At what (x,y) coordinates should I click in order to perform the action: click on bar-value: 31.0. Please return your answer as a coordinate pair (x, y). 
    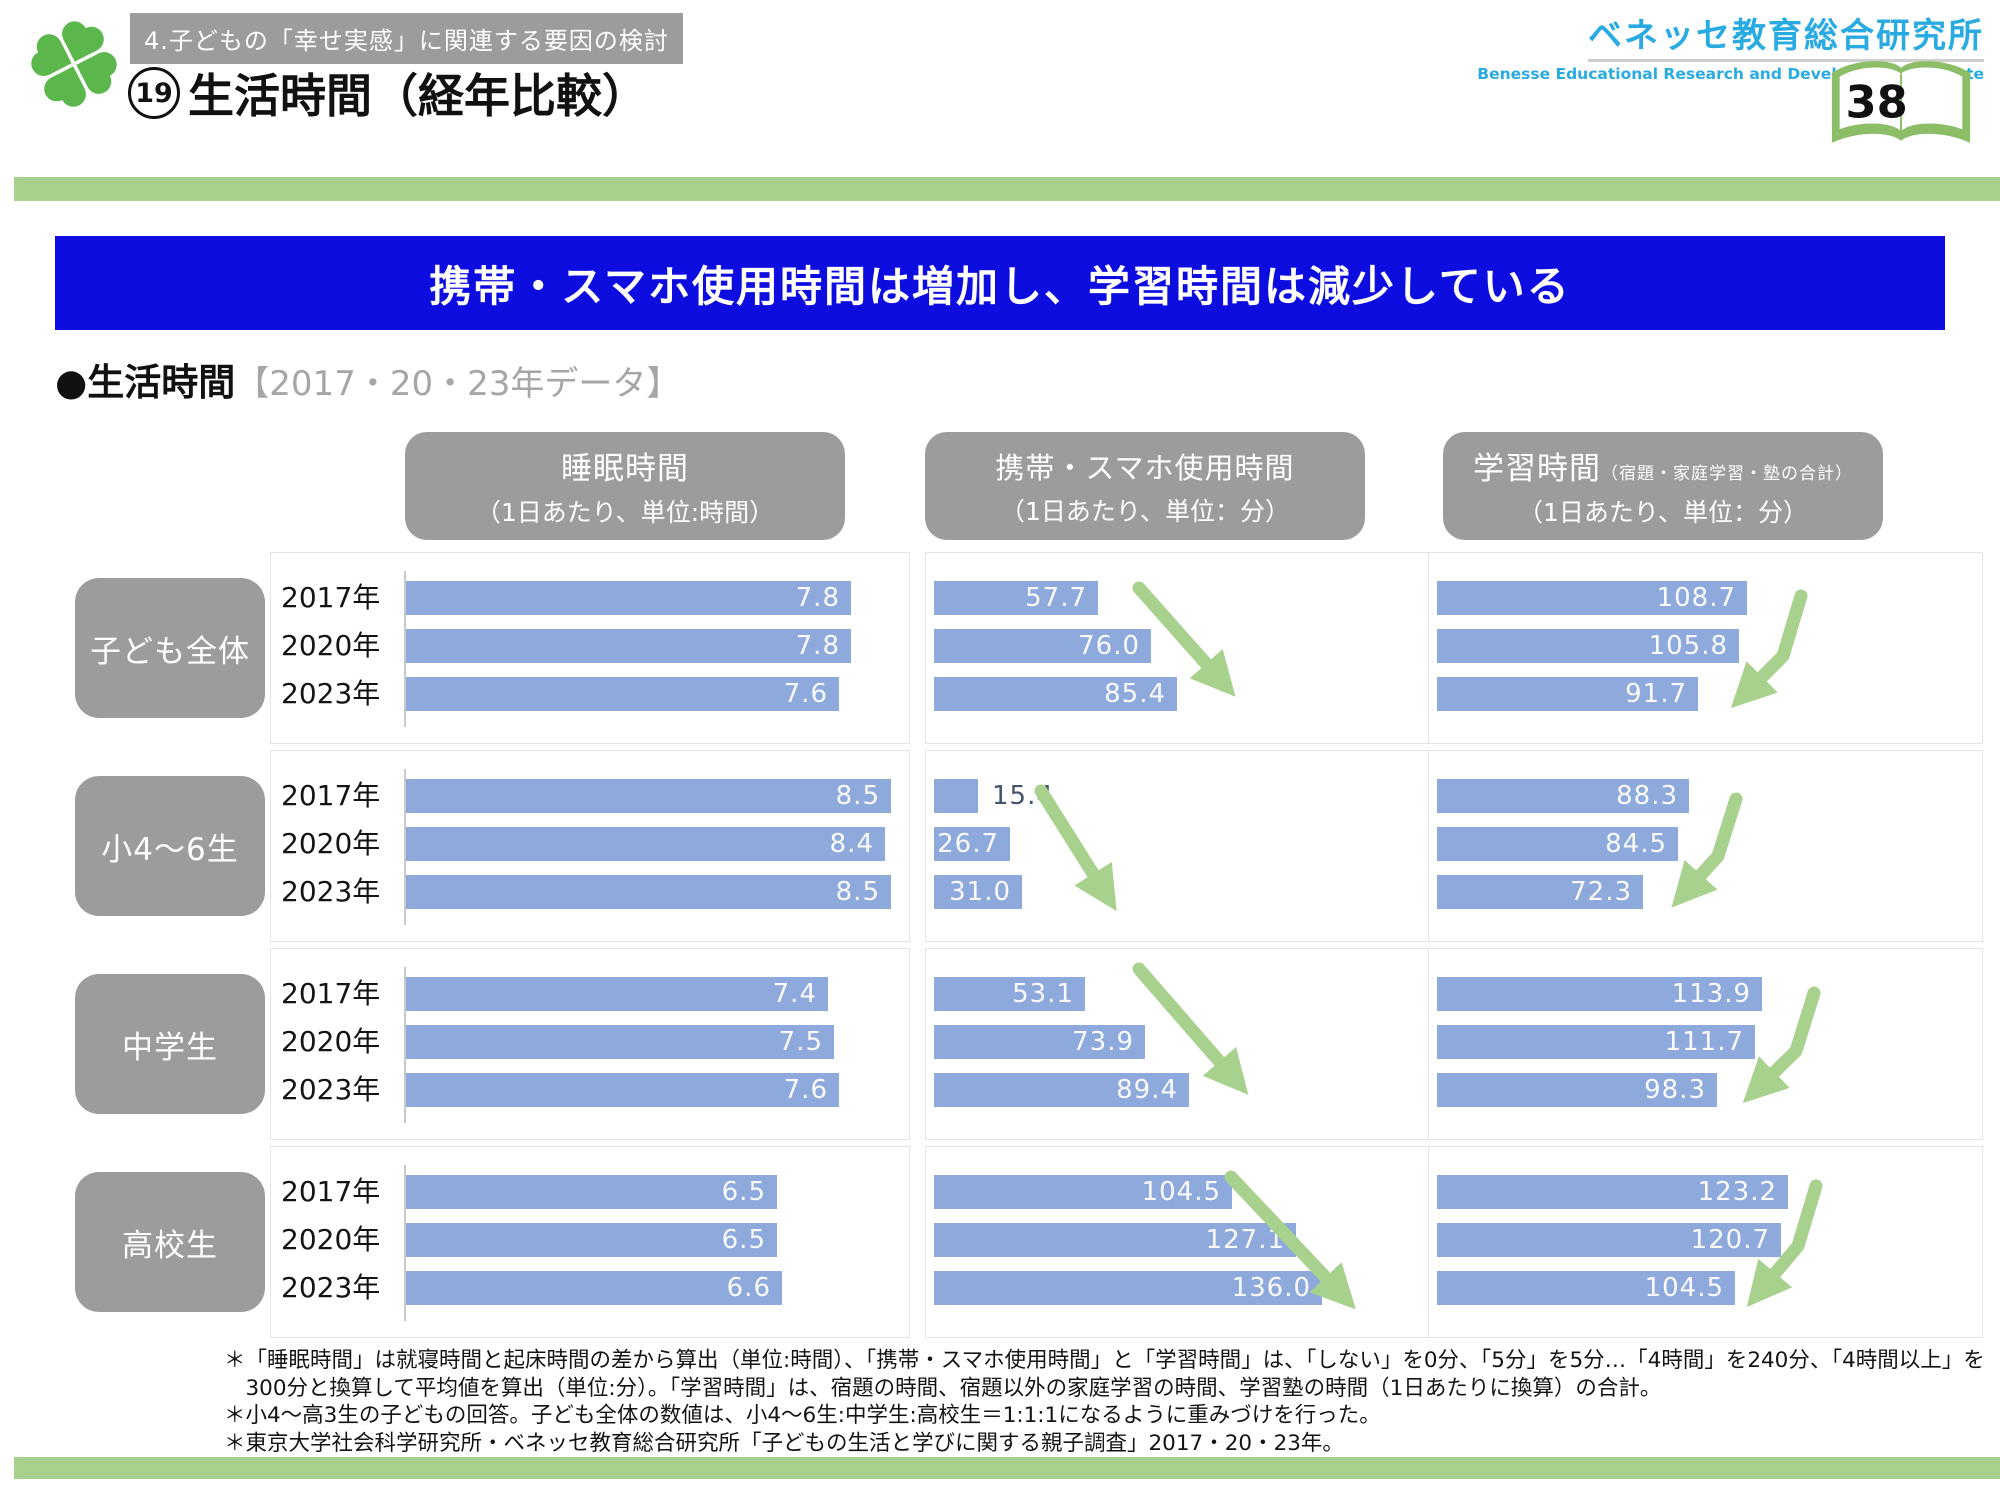
    Looking at the image, I should click on (980, 892).